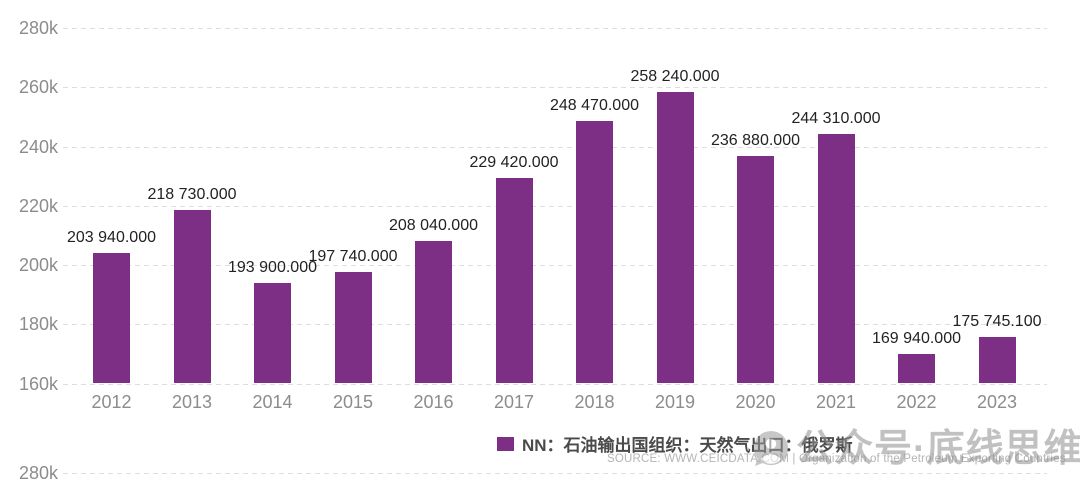 The height and width of the screenshot is (496, 1080). Describe the element at coordinates (675, 77) in the screenshot. I see `value-label-2019: 258 240.000` at that location.